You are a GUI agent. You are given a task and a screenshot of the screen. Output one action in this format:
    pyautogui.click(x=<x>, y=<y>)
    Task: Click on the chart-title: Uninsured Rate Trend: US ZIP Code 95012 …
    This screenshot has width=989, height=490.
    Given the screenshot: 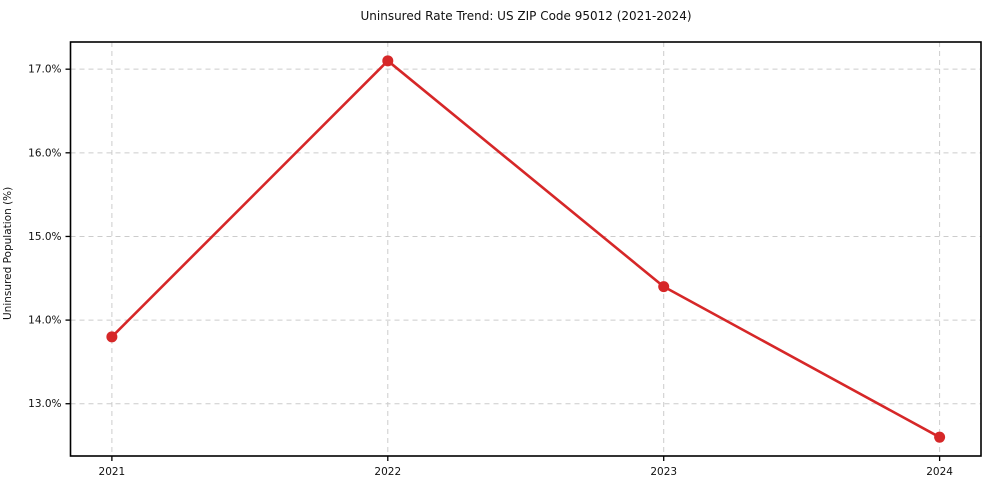 What is the action you would take?
    pyautogui.click(x=526, y=16)
    